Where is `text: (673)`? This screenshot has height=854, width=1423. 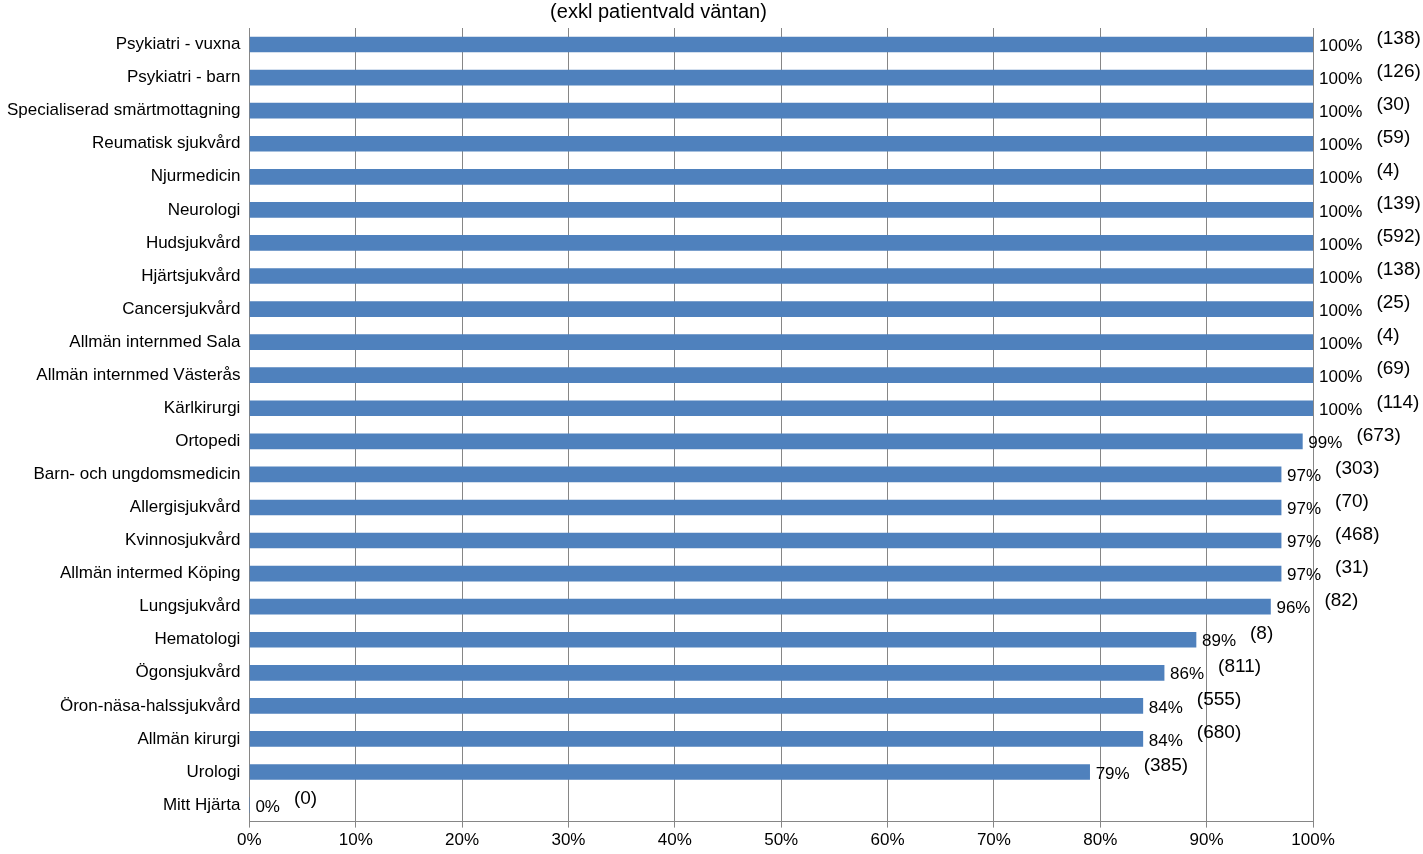
text: (673) is located at coordinates (1378, 434).